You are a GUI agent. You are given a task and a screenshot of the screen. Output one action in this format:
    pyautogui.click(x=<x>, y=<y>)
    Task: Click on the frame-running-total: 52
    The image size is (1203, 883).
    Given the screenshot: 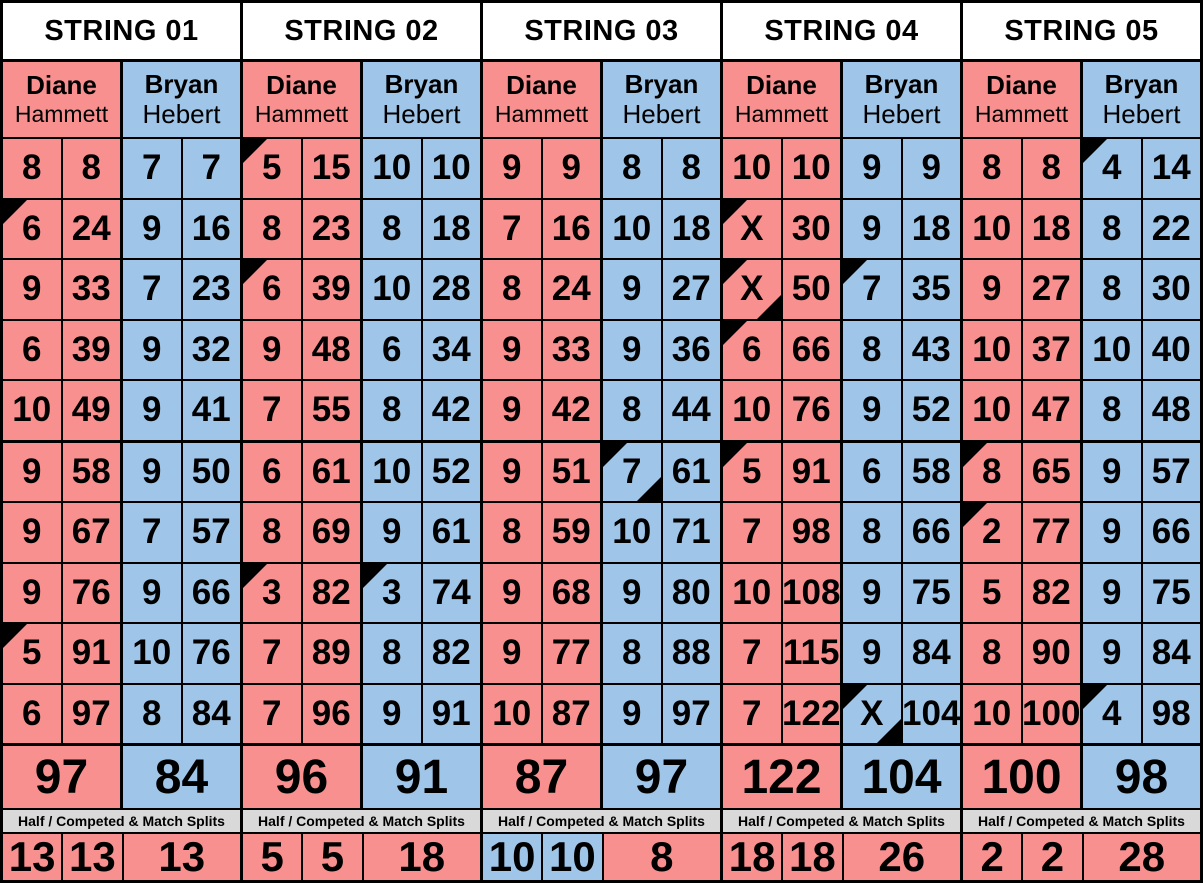 What is the action you would take?
    pyautogui.click(x=451, y=471)
    